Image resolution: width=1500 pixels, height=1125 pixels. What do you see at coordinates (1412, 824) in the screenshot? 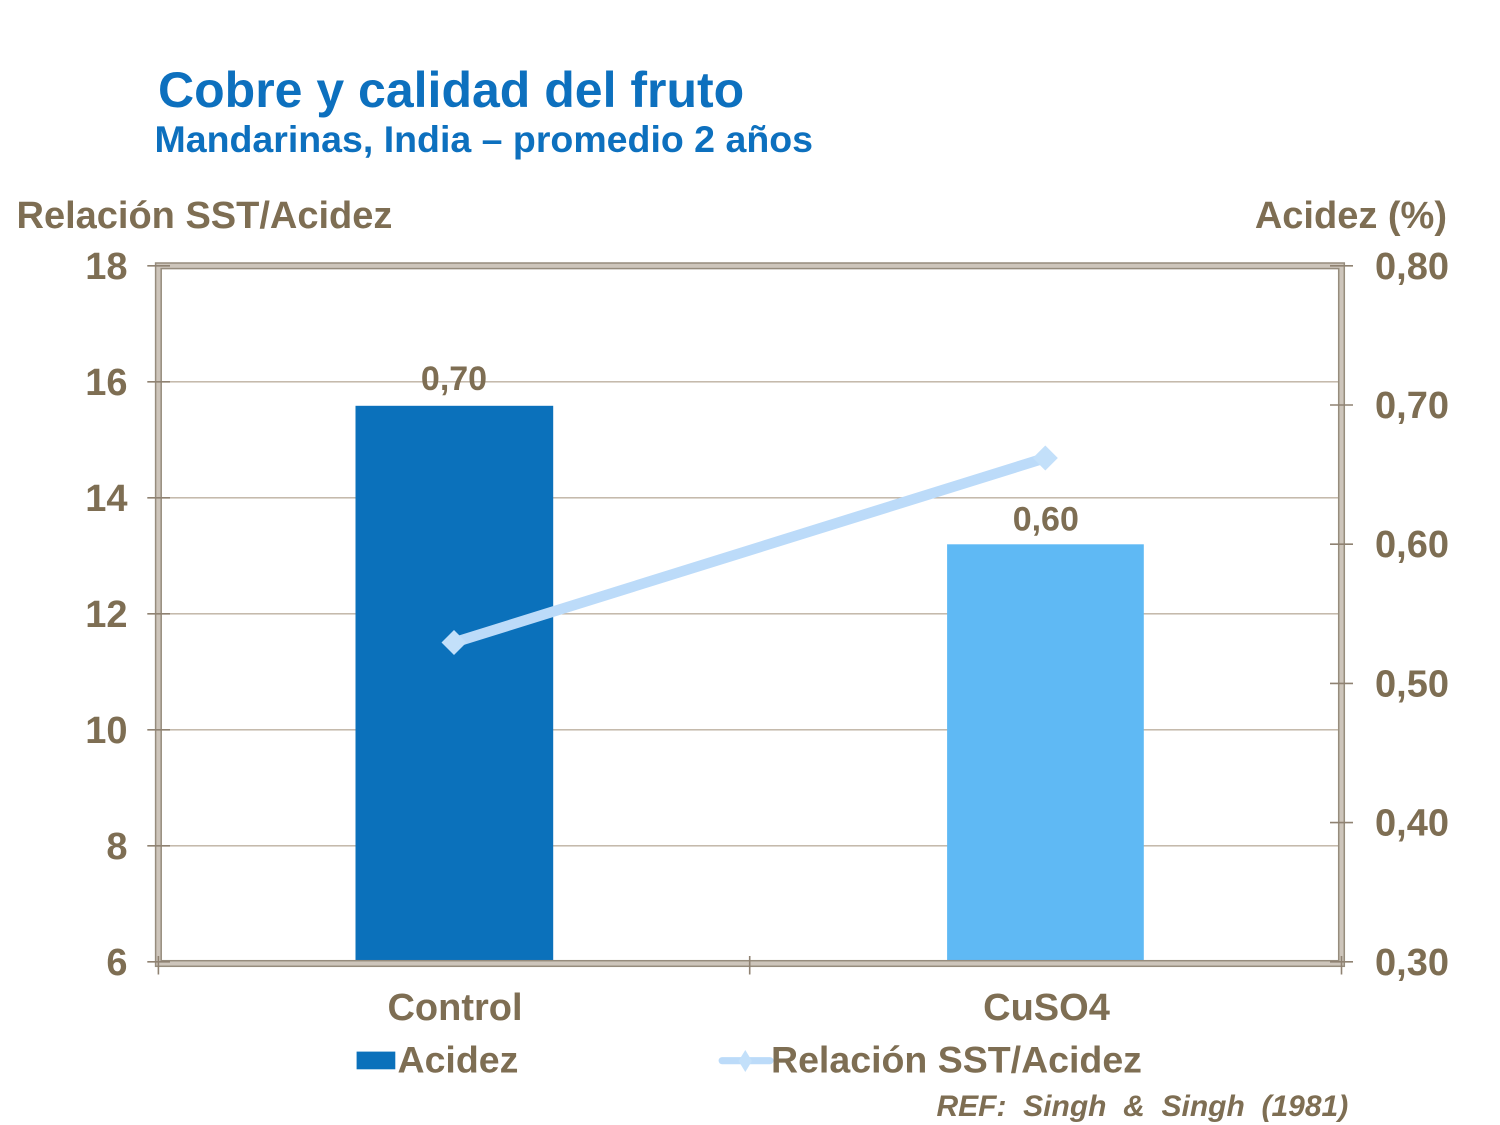
I see `svg-text: 0,40` at bounding box center [1412, 824].